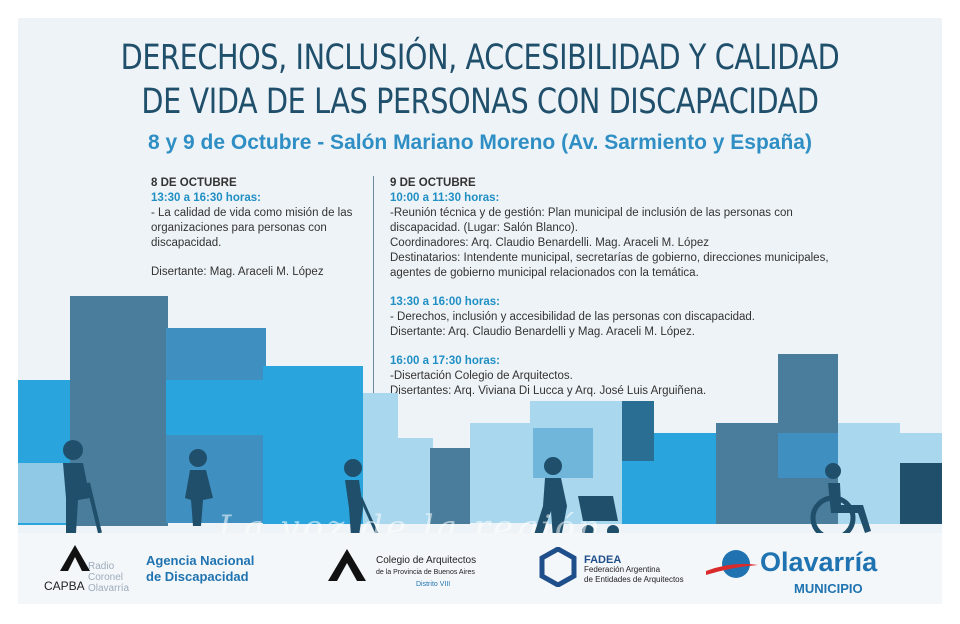 This screenshot has width=960, height=624. I want to click on colegio-line-1: Colegio de Arquitectos, so click(426, 560).